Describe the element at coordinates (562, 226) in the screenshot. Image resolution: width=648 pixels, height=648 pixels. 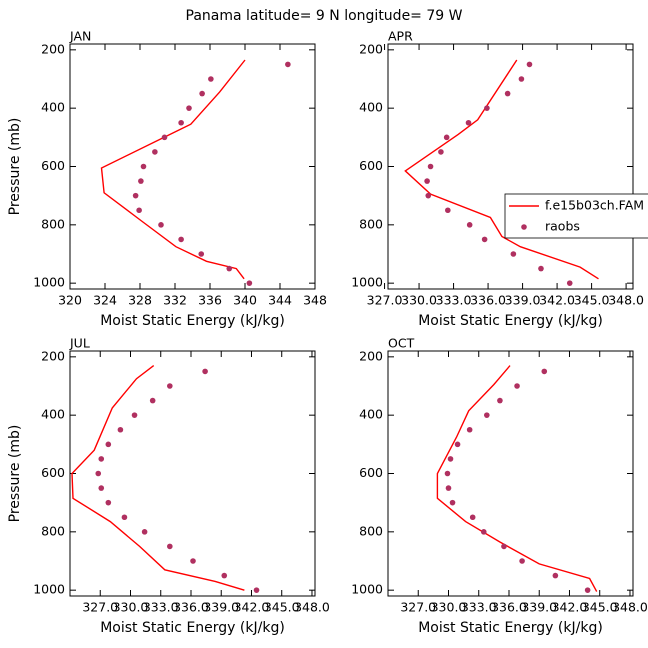
I see `legend-label: raobs` at that location.